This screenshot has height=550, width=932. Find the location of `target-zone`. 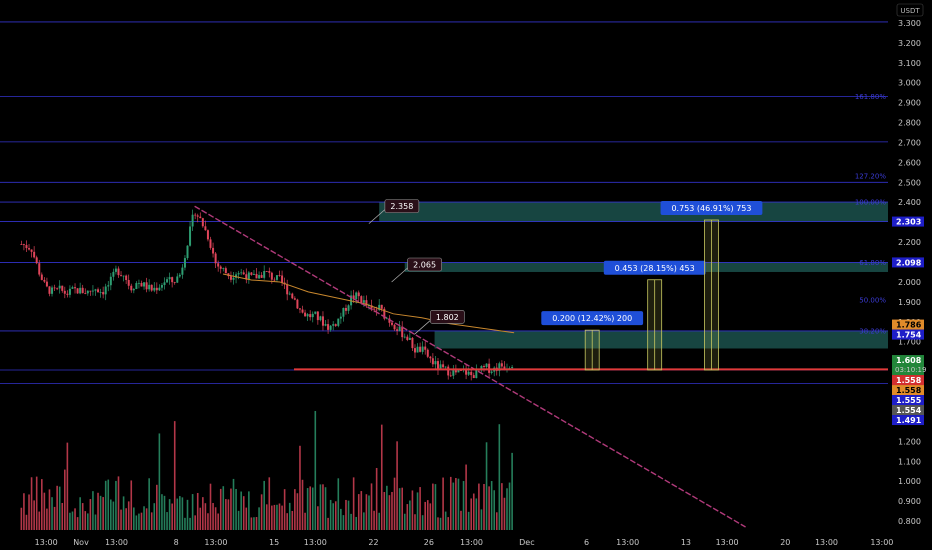

target-zone is located at coordinates (633, 212).